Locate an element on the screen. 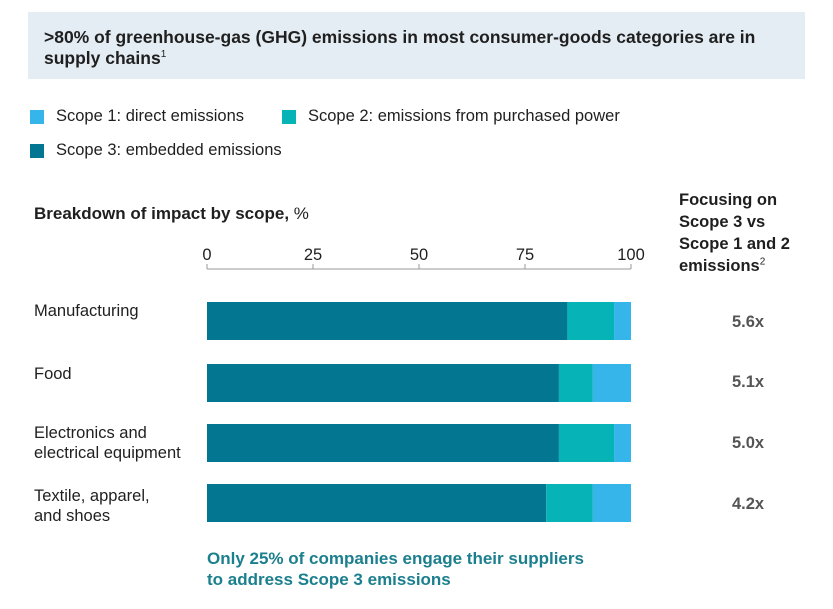 The width and height of the screenshot is (833, 609). legend-item-scope3: Scope 3: embedded emissions is located at coordinates (156, 150).